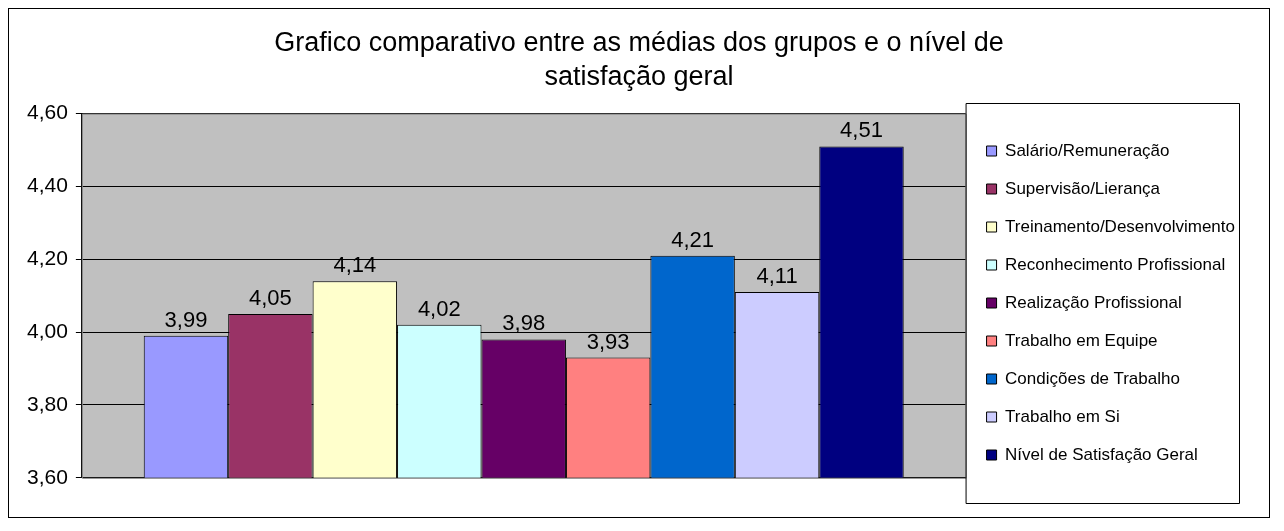 Image resolution: width=1284 pixels, height=531 pixels. Describe the element at coordinates (608, 341) in the screenshot. I see `data-label: 3,93` at that location.